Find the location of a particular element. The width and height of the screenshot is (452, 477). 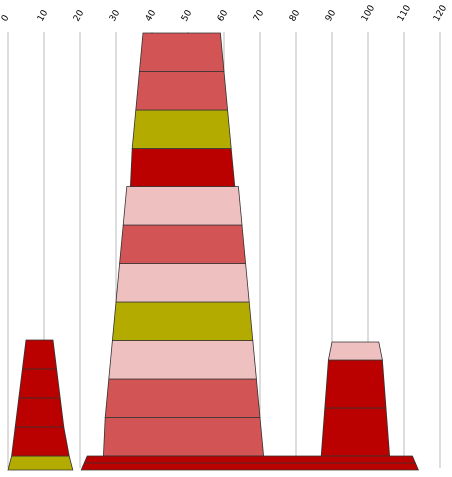

x-tick-labels: 0 10 20 30 40 50 60 70 80 90 100 110 120 is located at coordinates (224, 13).